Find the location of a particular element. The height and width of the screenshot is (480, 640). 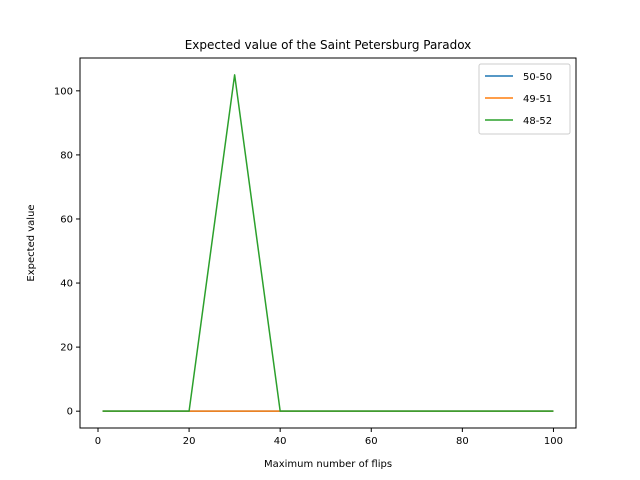

x-tick-label: 100 is located at coordinates (553, 441).